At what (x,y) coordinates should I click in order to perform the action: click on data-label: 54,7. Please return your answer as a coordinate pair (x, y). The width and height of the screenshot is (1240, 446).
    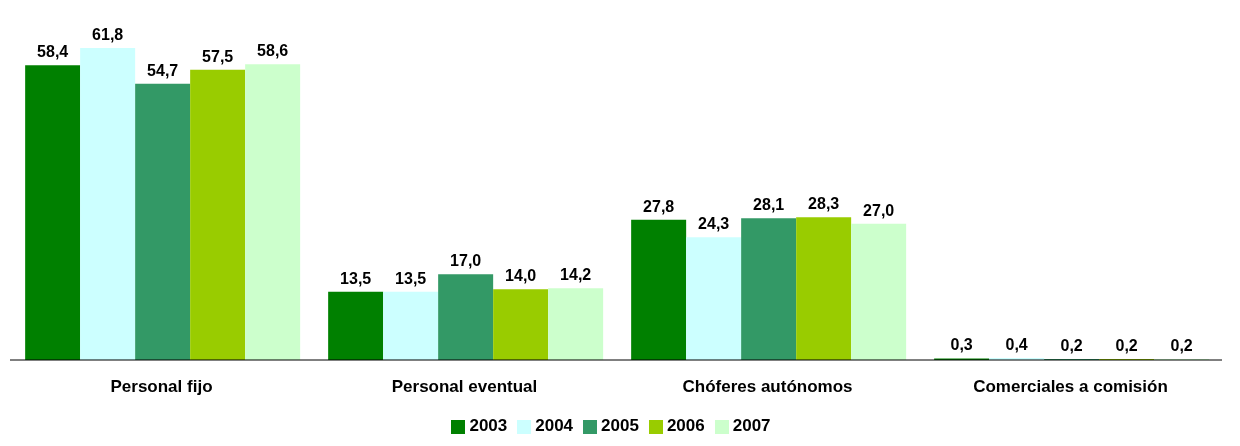
    Looking at the image, I should click on (163, 70).